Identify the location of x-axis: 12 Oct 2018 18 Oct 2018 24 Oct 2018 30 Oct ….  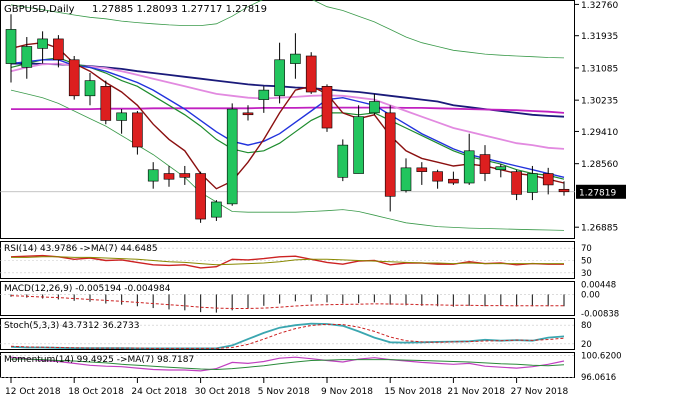
(287, 387).